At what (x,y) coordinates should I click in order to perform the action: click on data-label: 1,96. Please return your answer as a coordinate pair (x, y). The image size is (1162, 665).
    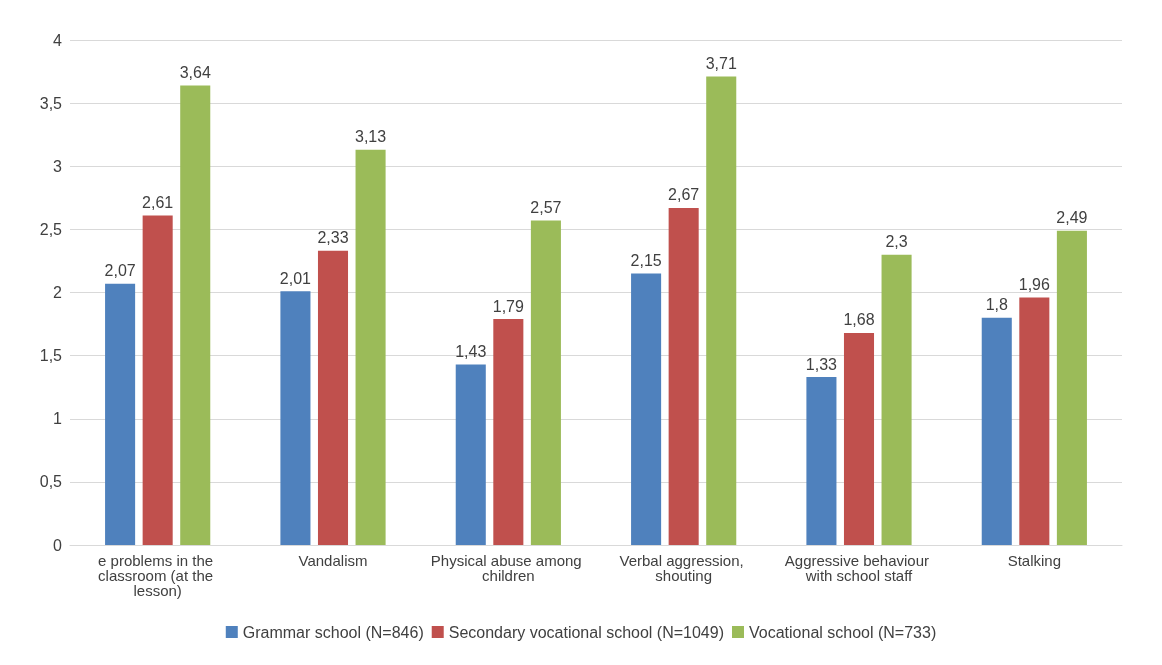
    Looking at the image, I should click on (1034, 285).